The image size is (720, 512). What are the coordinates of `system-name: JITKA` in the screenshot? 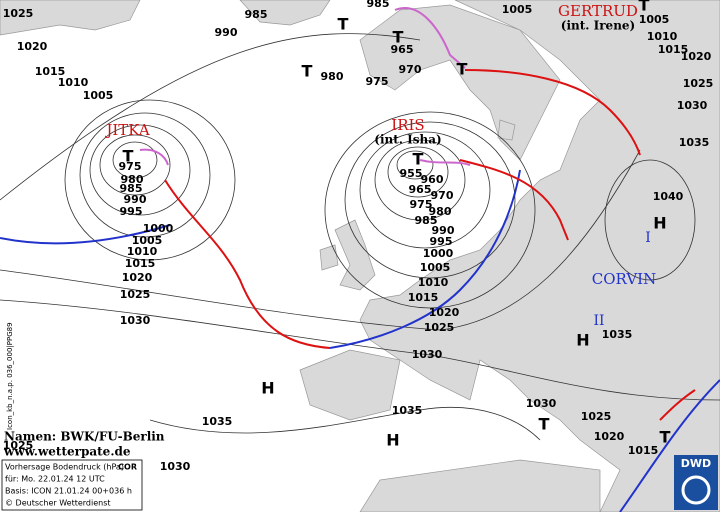 It's located at (127, 130).